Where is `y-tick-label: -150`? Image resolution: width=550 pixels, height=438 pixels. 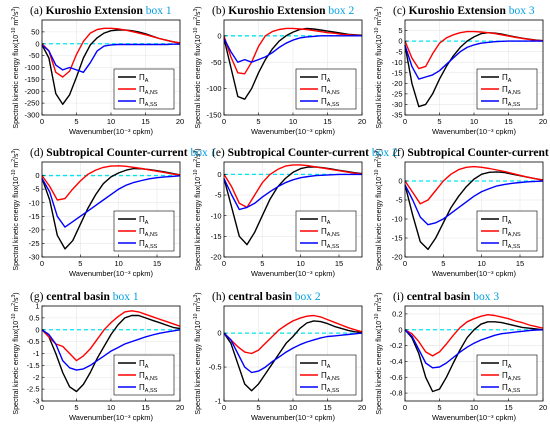 y-tick-label: -150 is located at coordinates (31, 79).